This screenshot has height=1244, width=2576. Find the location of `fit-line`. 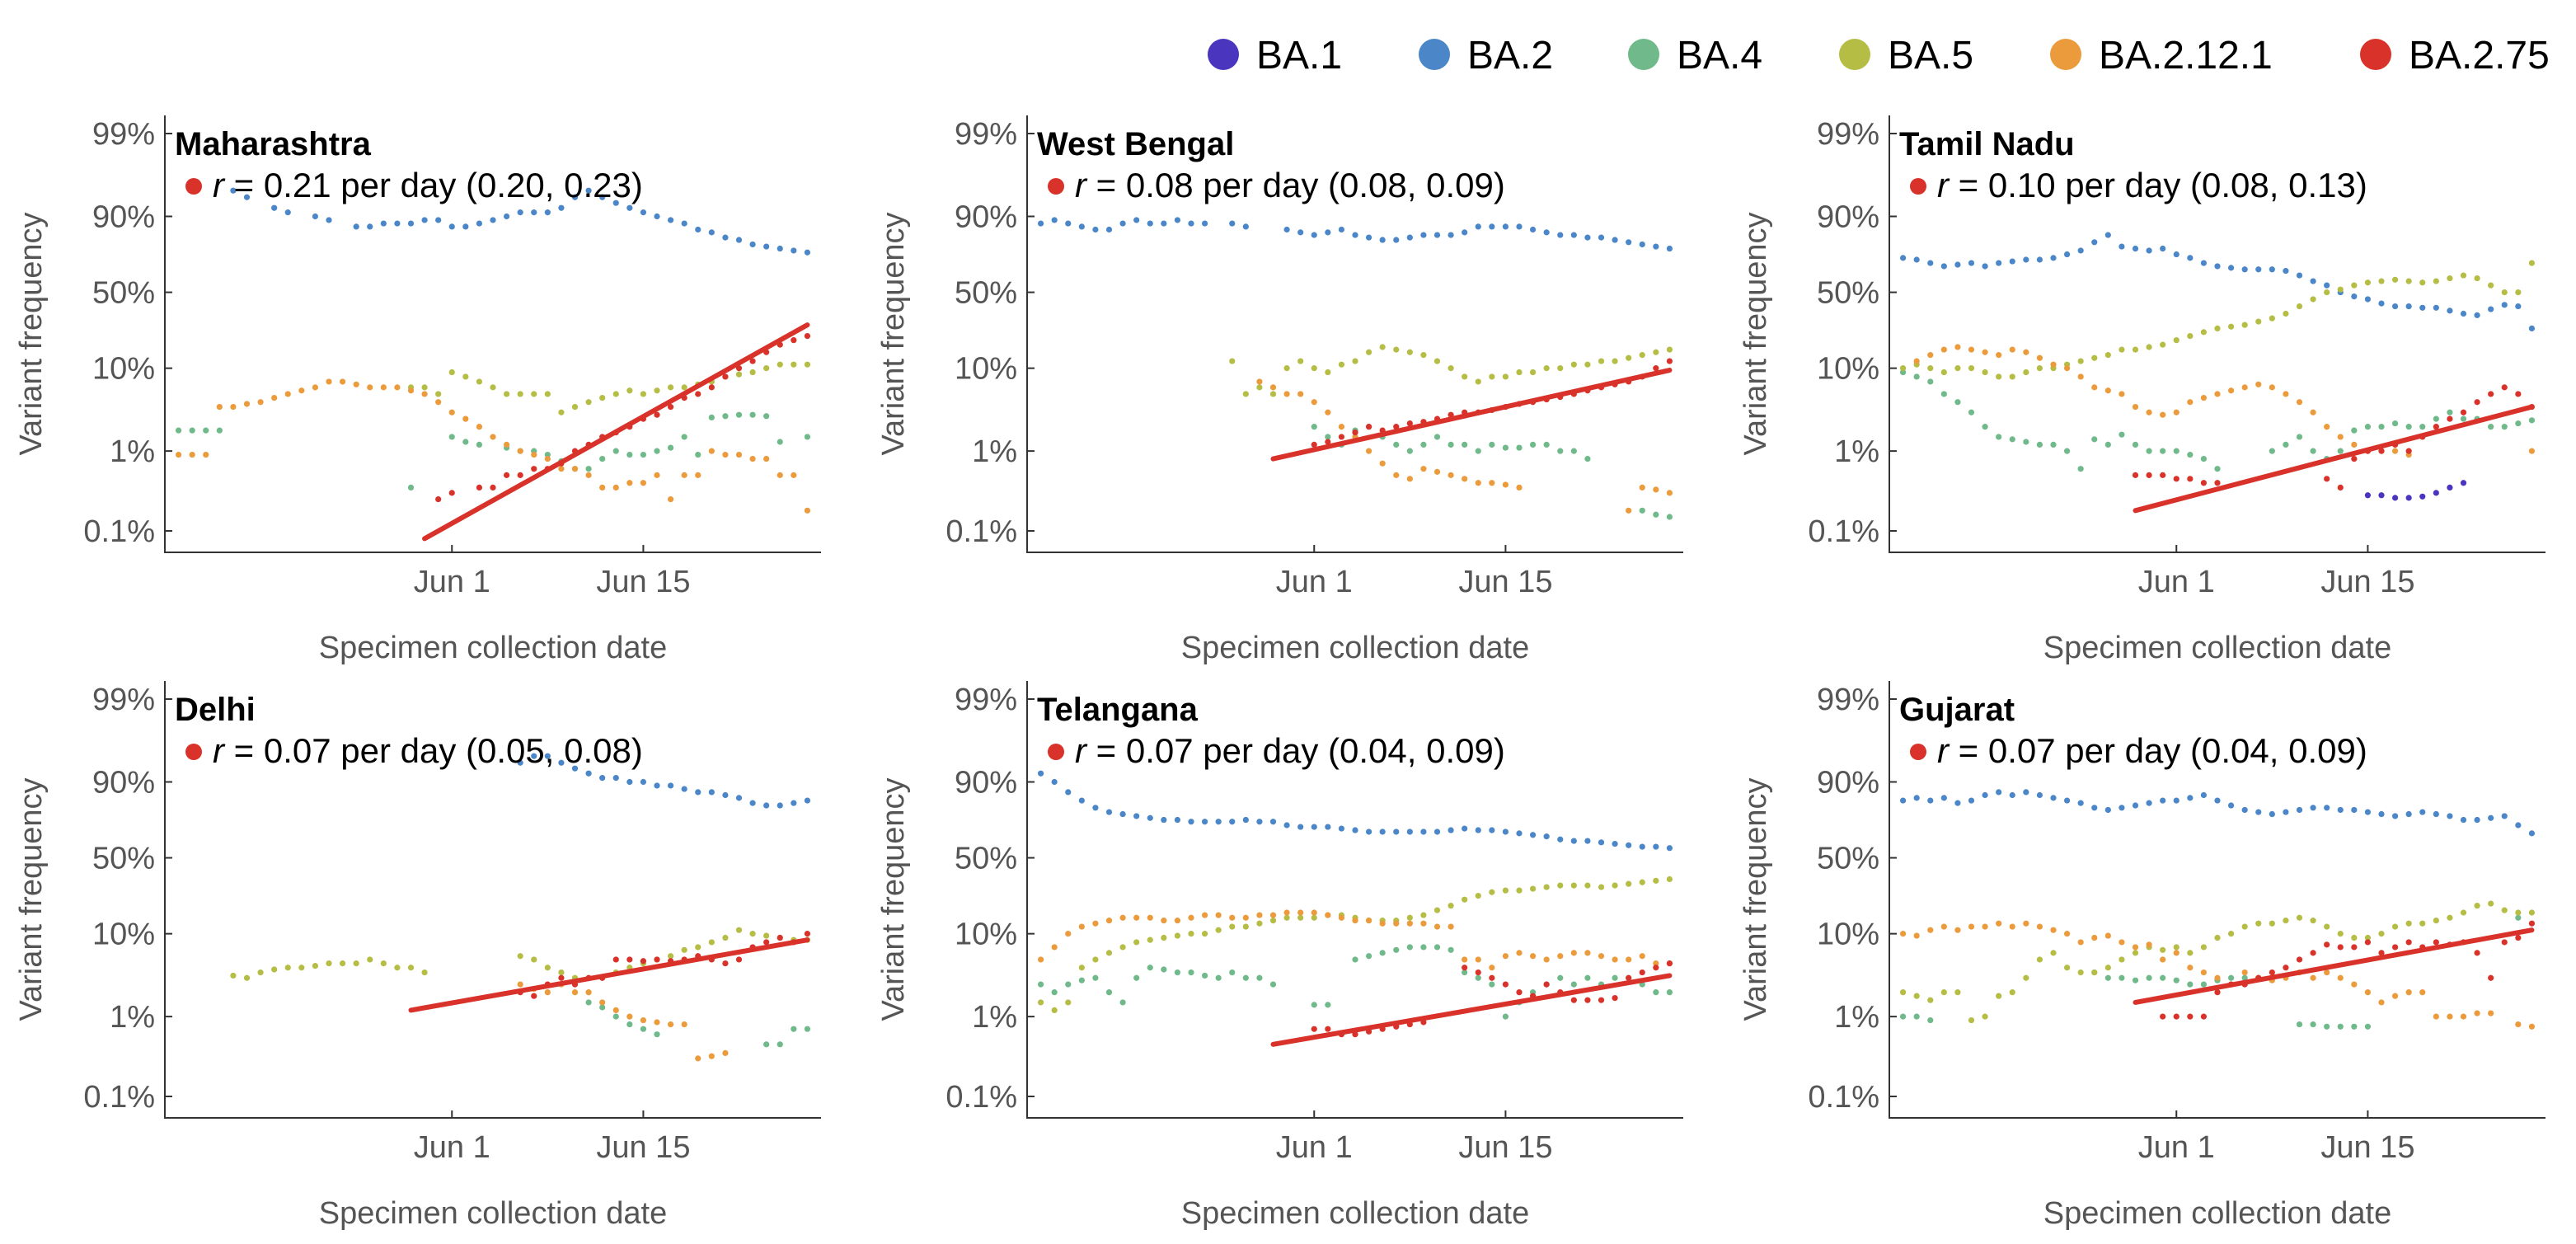

fit-line is located at coordinates (609, 975).